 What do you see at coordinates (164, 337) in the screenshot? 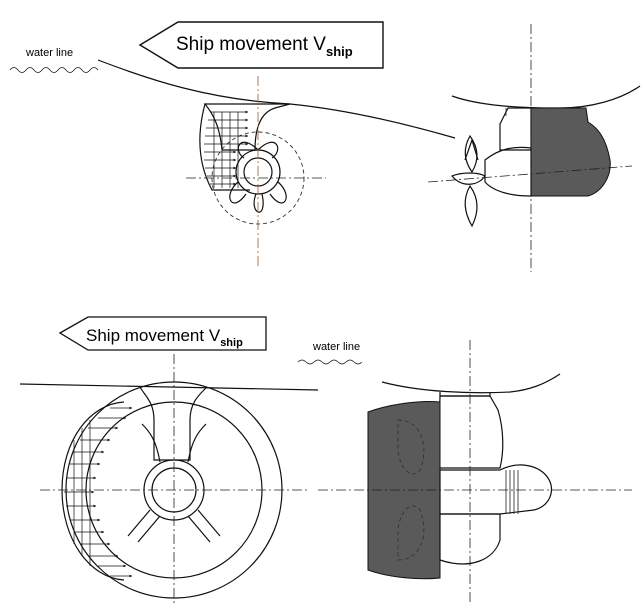
I see `bottom-ship-movement-label: Ship movement Vship` at bounding box center [164, 337].